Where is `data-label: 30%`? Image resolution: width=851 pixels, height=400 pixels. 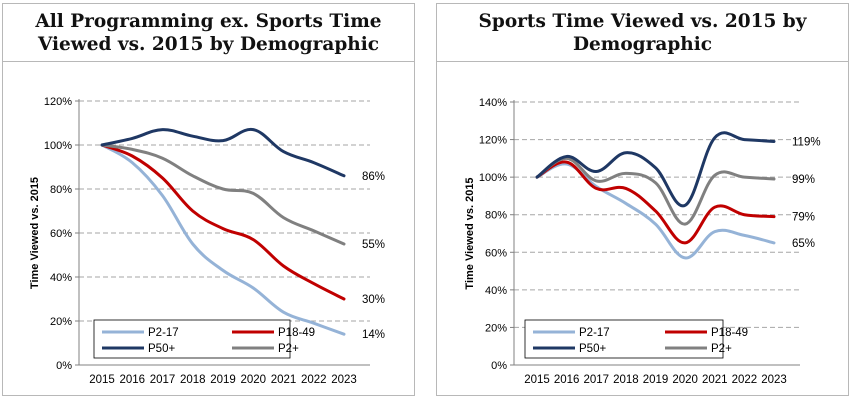
data-label: 30% is located at coordinates (373, 300).